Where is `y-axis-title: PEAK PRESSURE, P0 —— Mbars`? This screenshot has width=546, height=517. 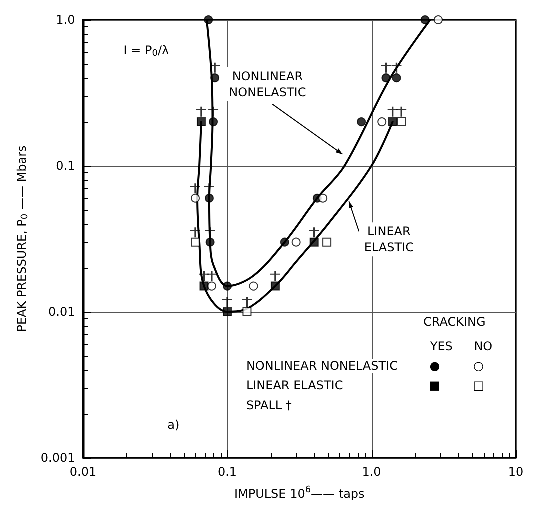 y-axis-title: PEAK PRESSURE, P0 —— Mbars is located at coordinates (22, 239).